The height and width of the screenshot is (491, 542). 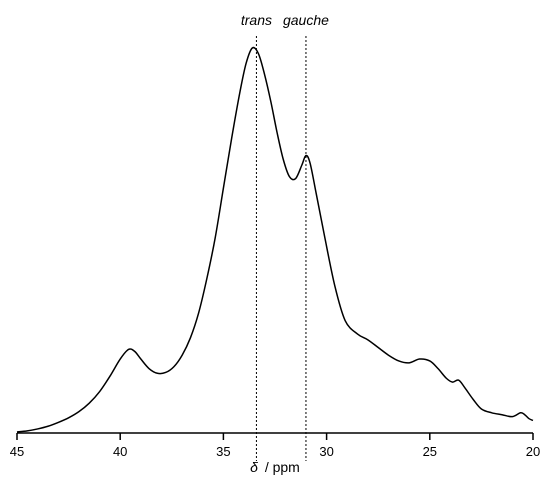 I want to click on annotation-label-trans: trans, so click(x=256, y=20).